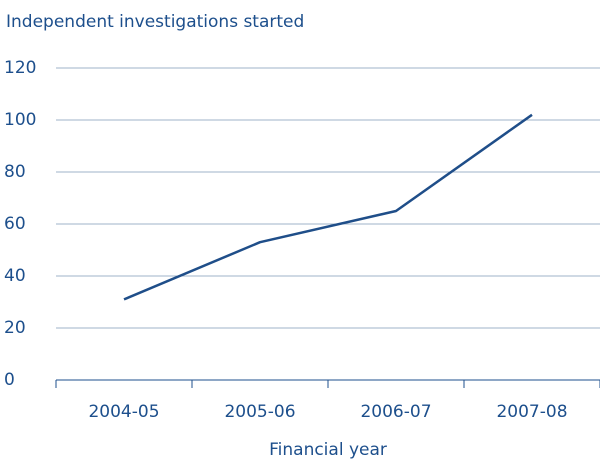 The width and height of the screenshot is (600, 463). I want to click on y-tick-label: 0, so click(9, 380).